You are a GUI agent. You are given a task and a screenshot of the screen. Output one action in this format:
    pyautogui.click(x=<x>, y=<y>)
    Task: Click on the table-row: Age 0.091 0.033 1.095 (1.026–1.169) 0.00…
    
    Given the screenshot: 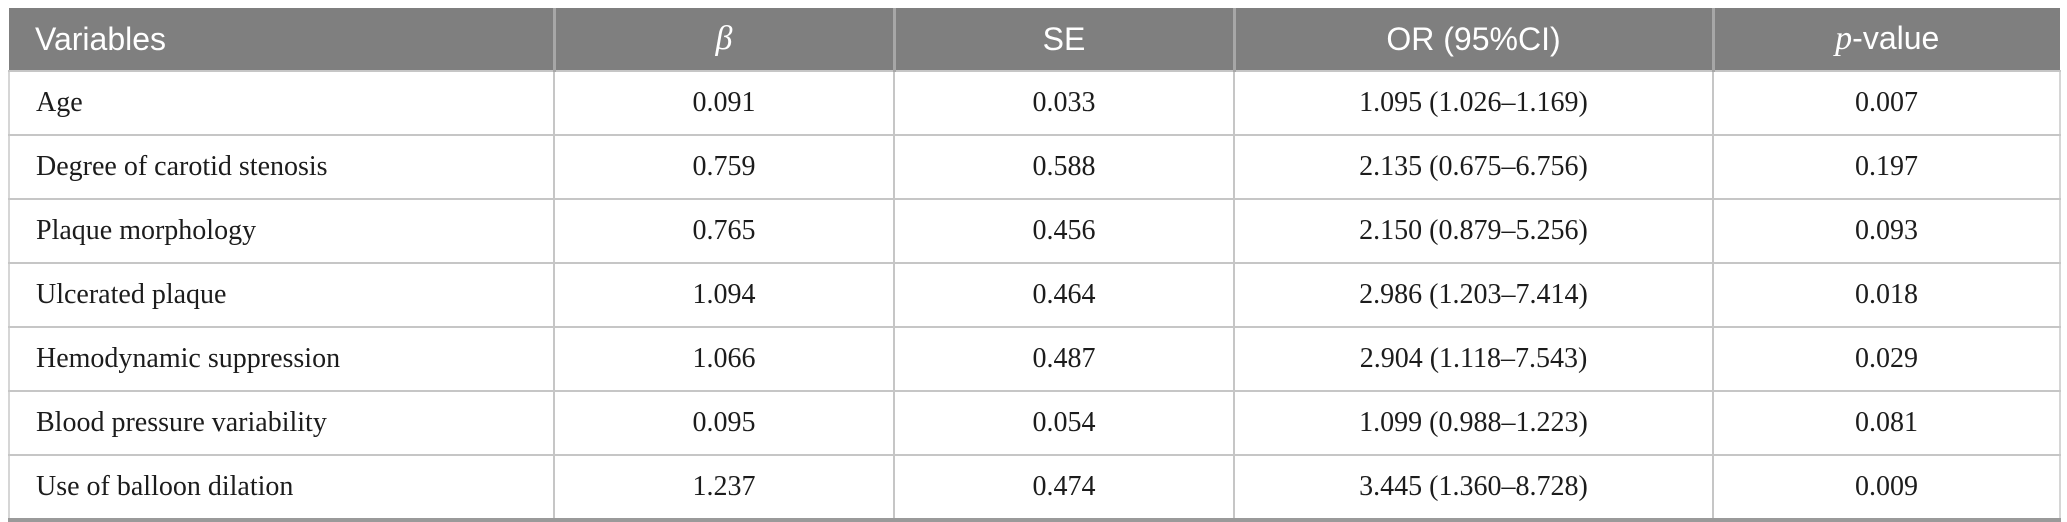 What is the action you would take?
    pyautogui.click(x=1034, y=103)
    